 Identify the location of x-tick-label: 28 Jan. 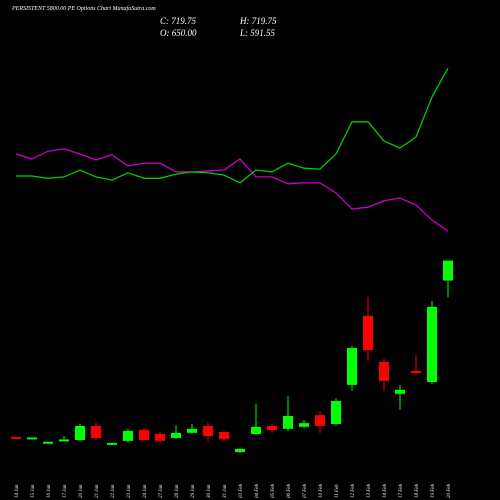
(177, 491).